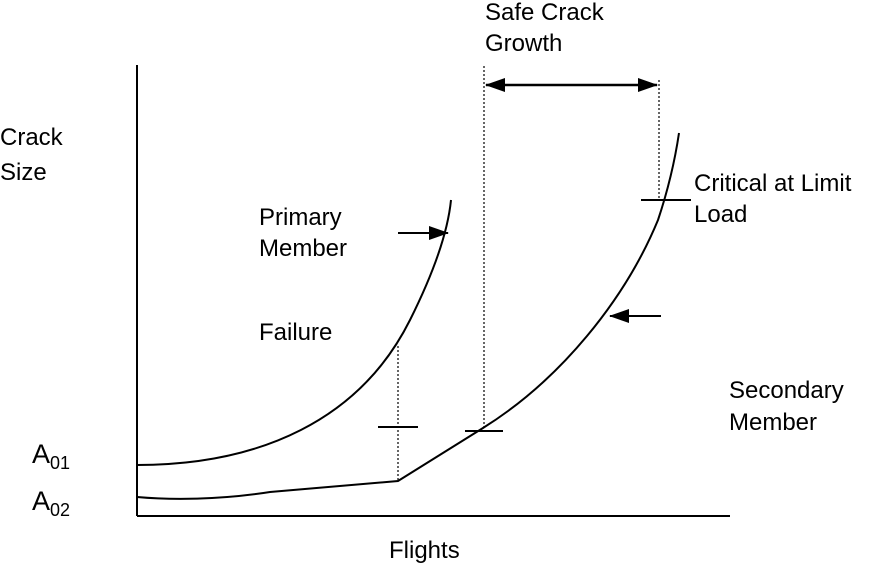 This screenshot has width=886, height=566. Describe the element at coordinates (789, 406) in the screenshot. I see `secondary-member-label: Secondary Member` at that location.